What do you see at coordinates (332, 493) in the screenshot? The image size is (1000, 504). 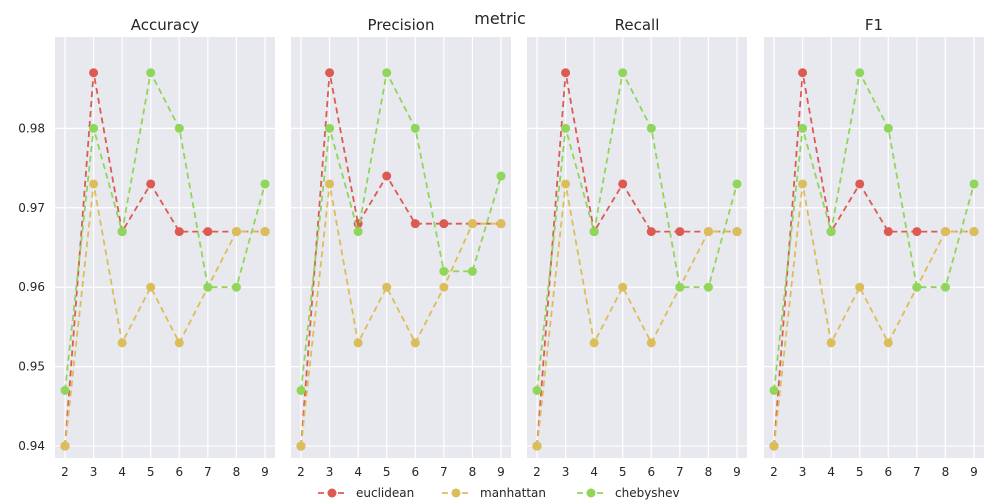 I see `legend-marker-euclidean` at bounding box center [332, 493].